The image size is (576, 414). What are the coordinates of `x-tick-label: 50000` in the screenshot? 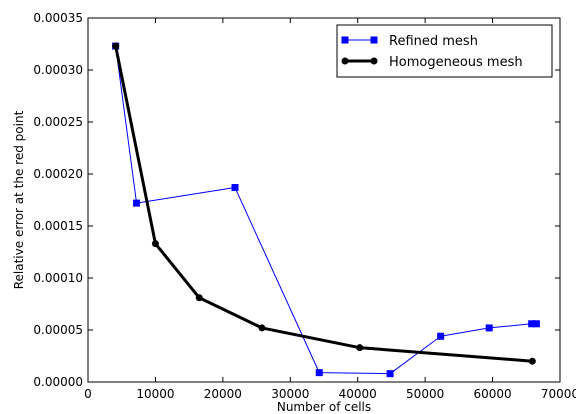 It's located at (425, 394).